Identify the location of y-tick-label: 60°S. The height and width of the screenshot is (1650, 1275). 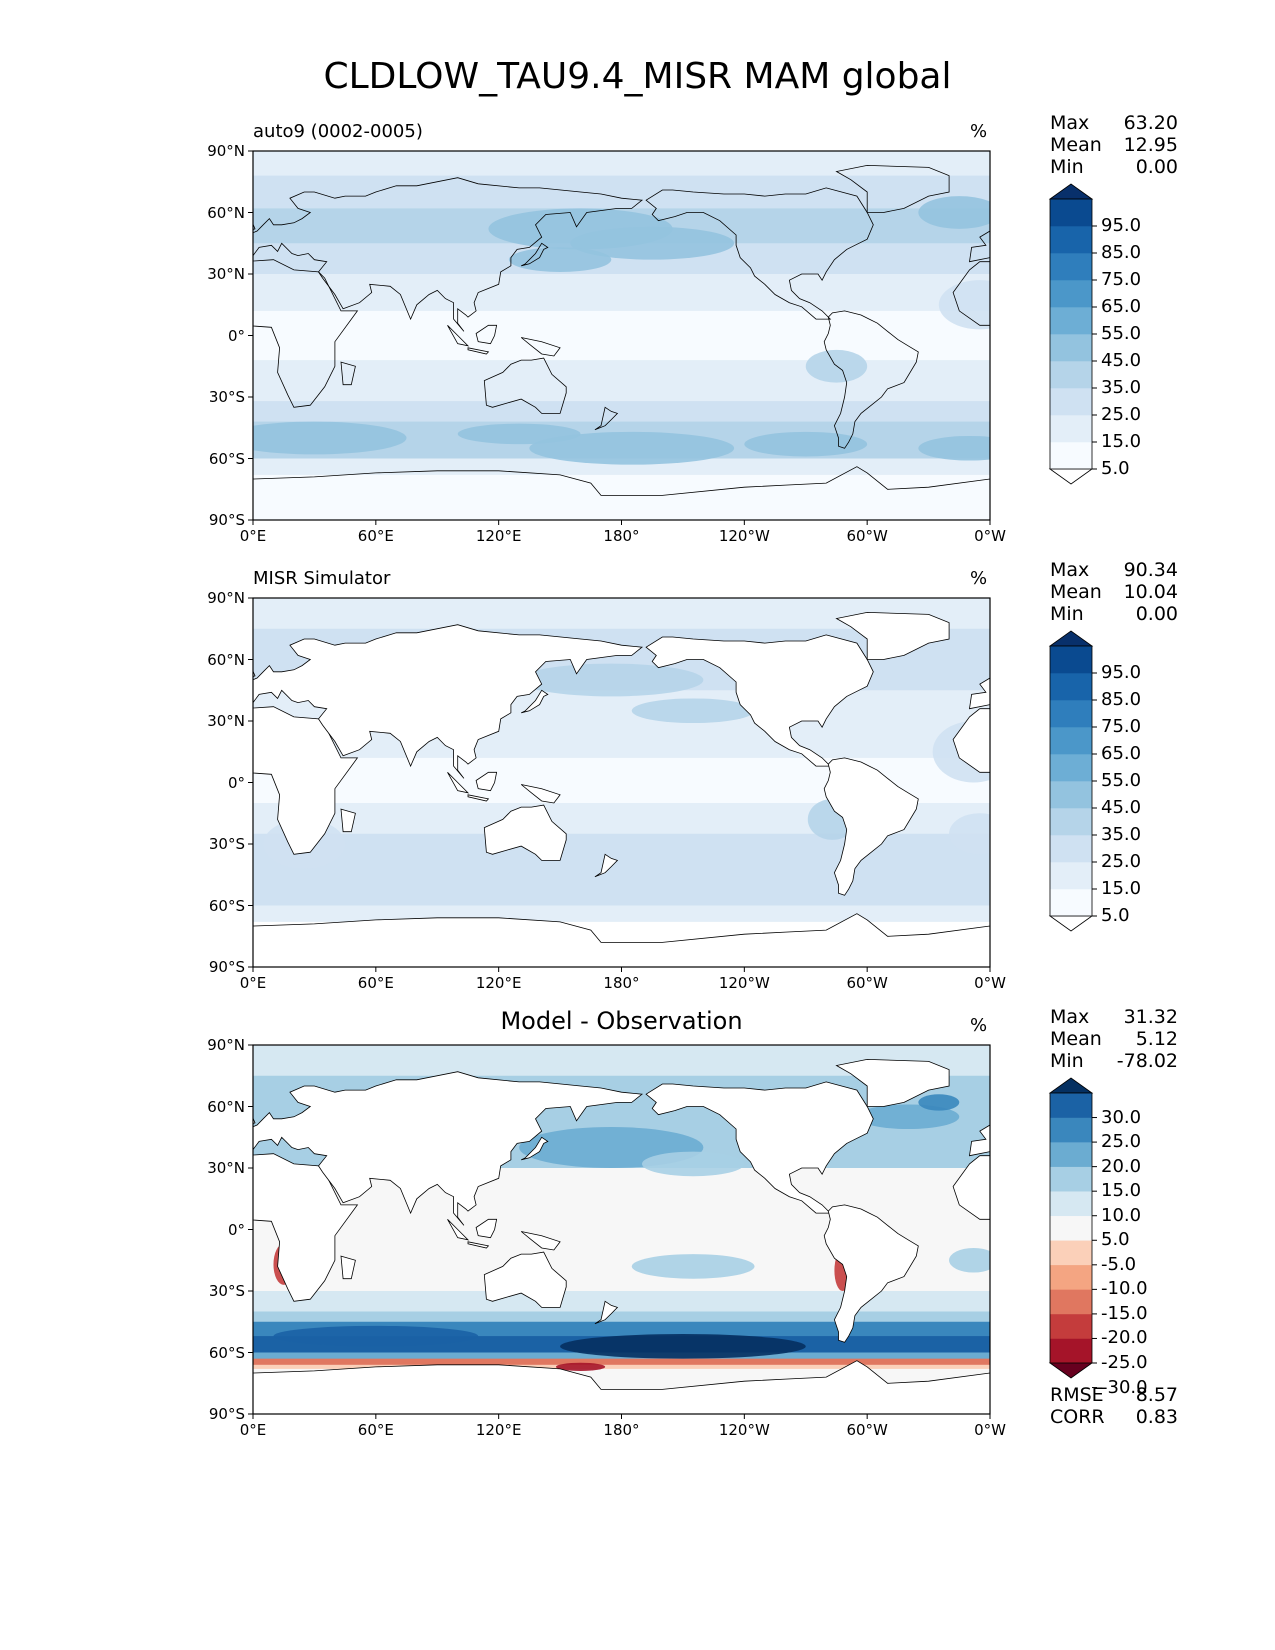
(226, 458).